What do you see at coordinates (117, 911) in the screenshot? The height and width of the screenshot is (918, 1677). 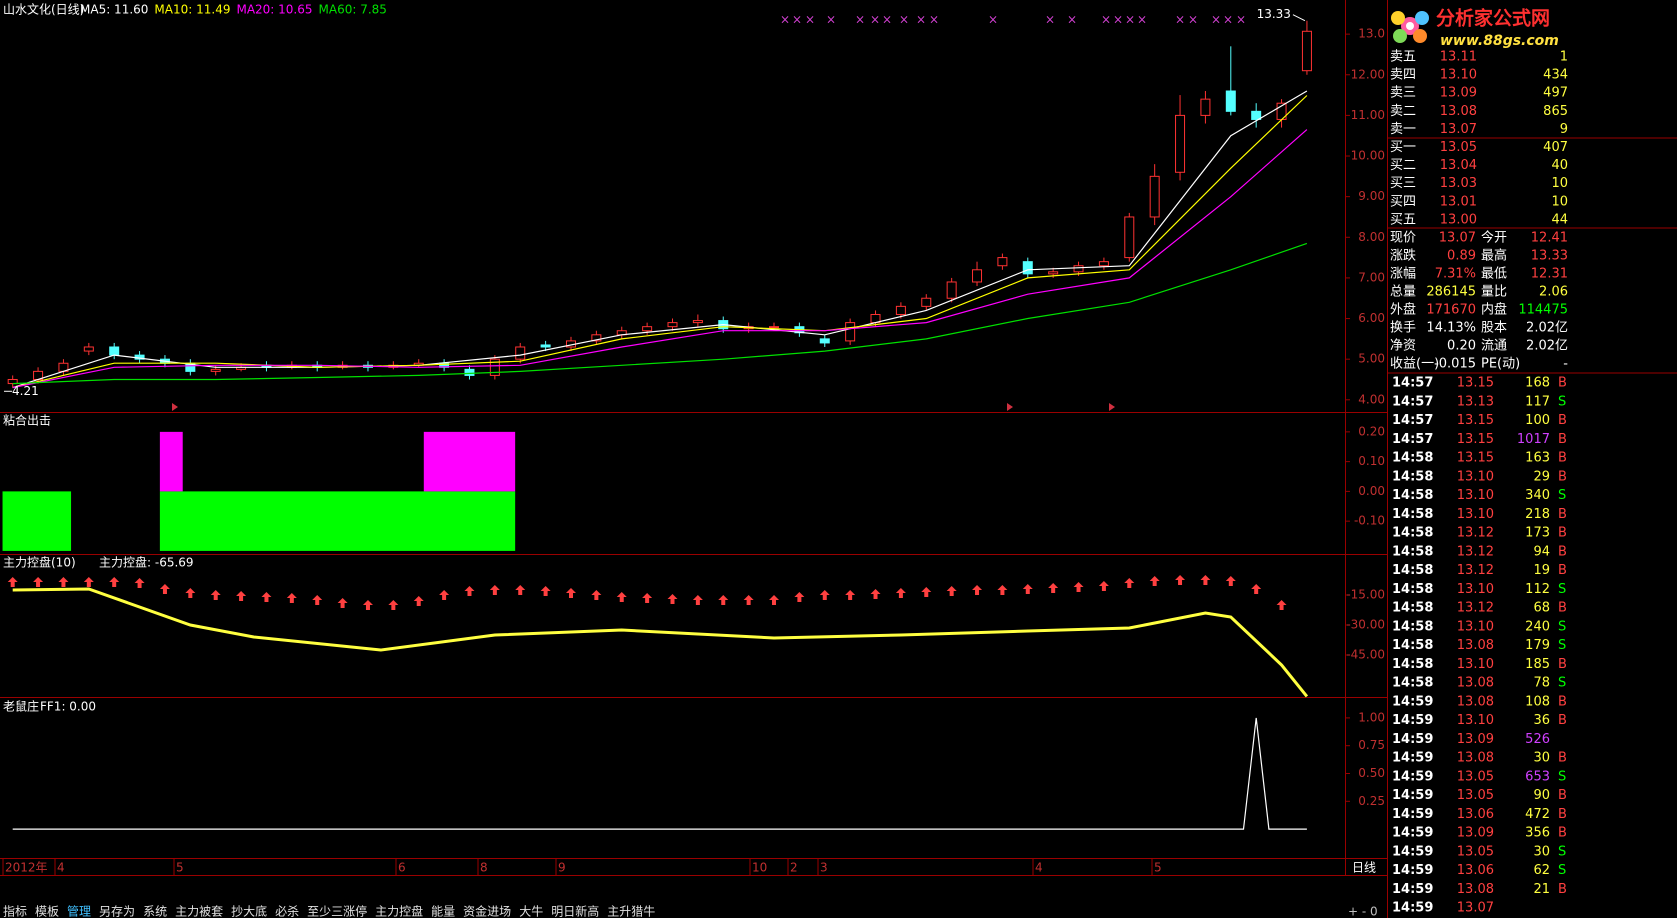 I see `tab: 另存为` at bounding box center [117, 911].